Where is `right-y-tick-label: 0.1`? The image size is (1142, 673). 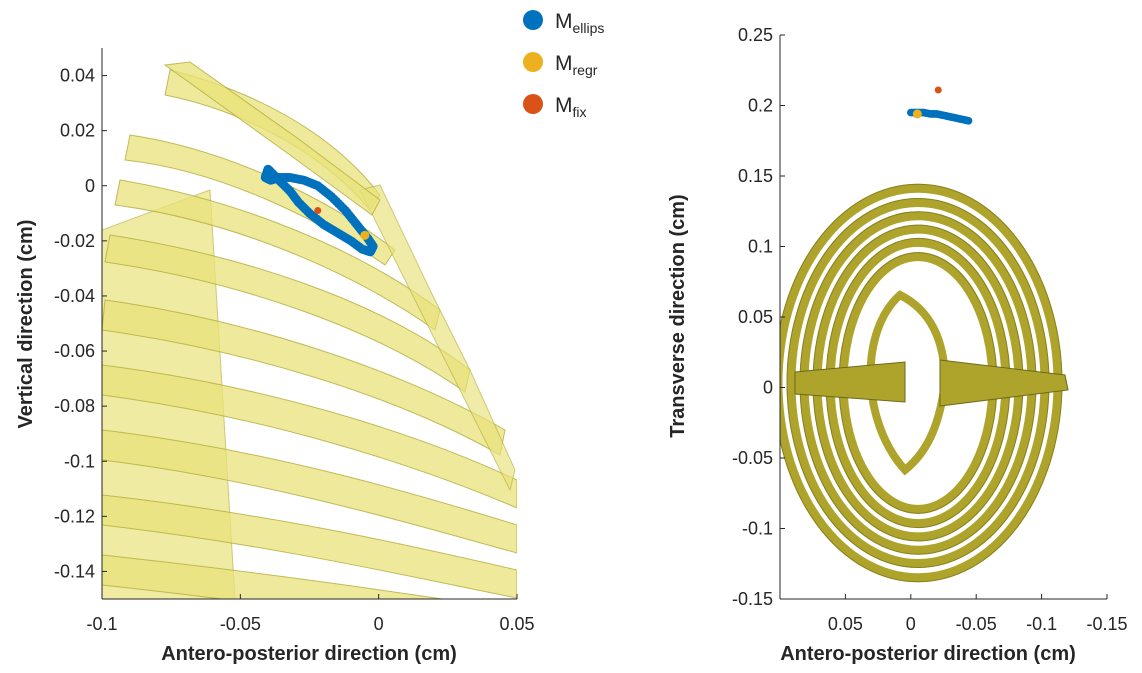 right-y-tick-label: 0.1 is located at coordinates (760, 247).